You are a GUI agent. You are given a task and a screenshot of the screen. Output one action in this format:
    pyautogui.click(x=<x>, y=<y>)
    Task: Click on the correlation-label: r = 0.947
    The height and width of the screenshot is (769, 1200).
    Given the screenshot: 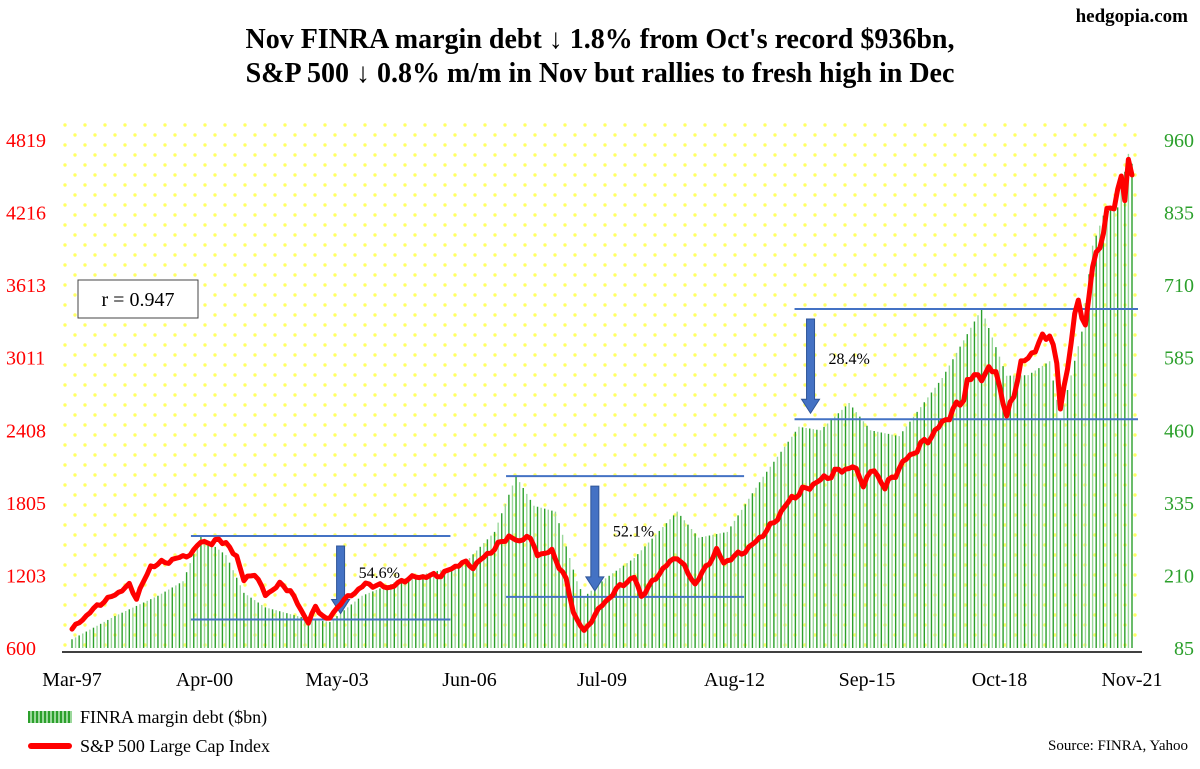 What is the action you would take?
    pyautogui.click(x=138, y=300)
    